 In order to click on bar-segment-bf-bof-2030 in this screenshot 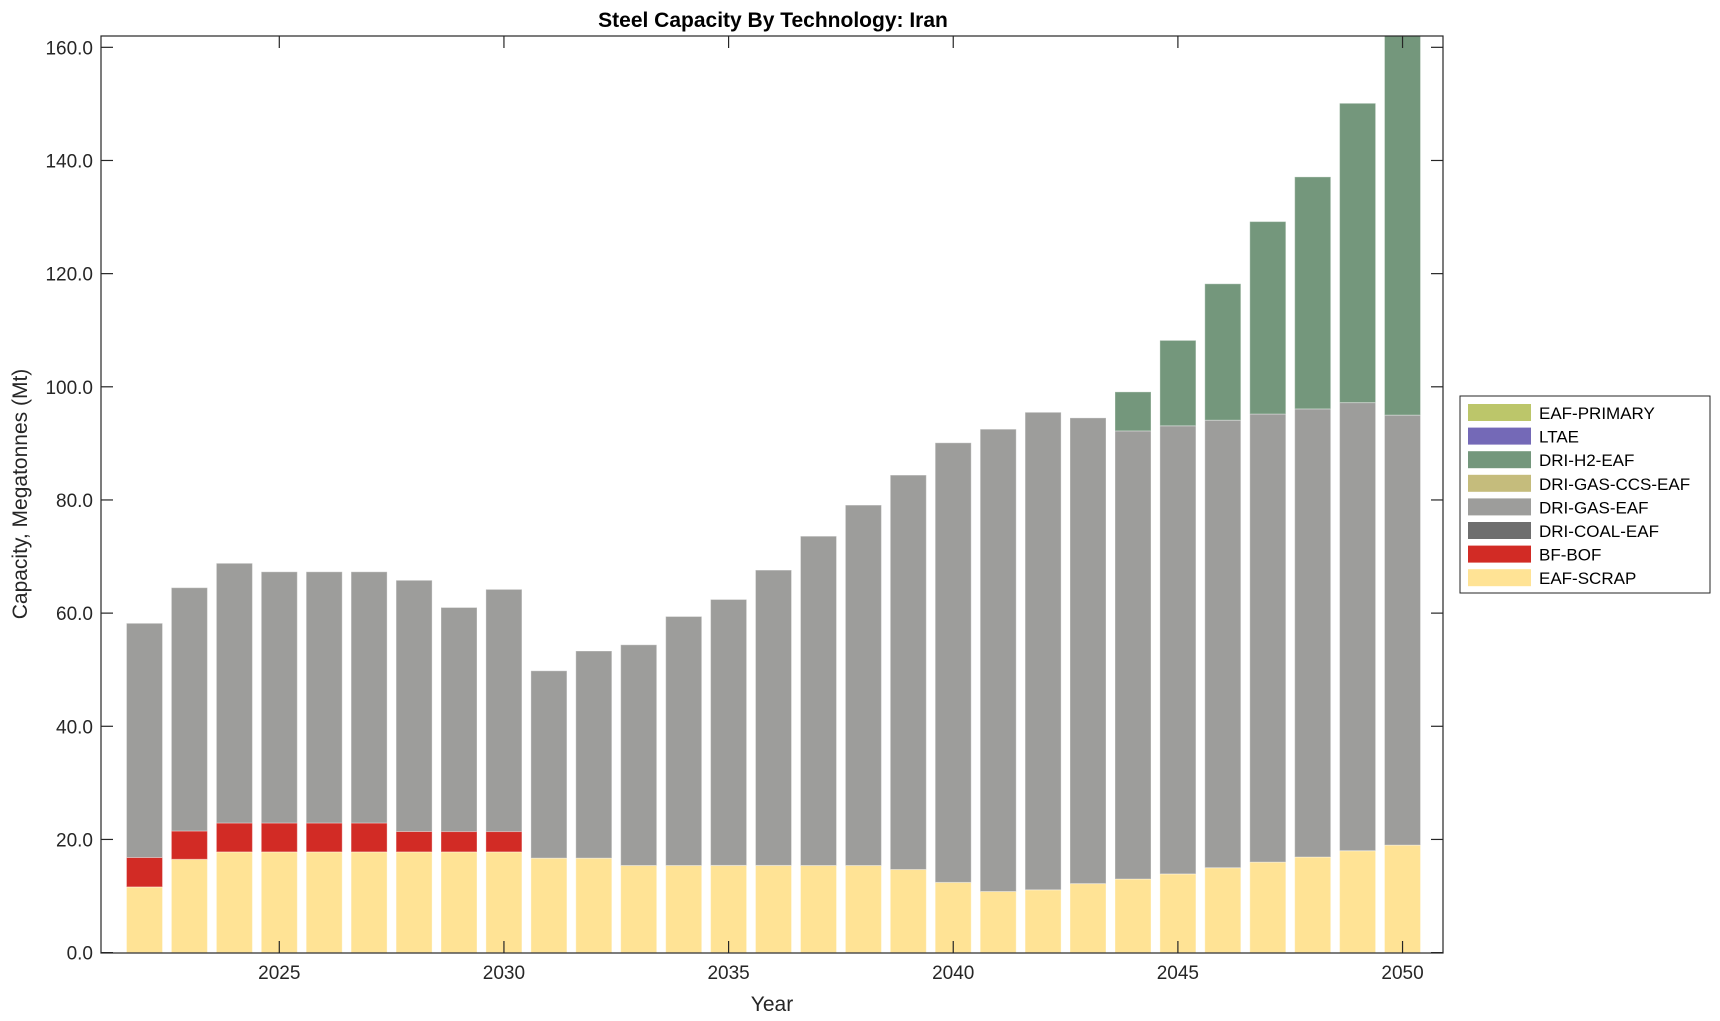, I will do `click(504, 842)`.